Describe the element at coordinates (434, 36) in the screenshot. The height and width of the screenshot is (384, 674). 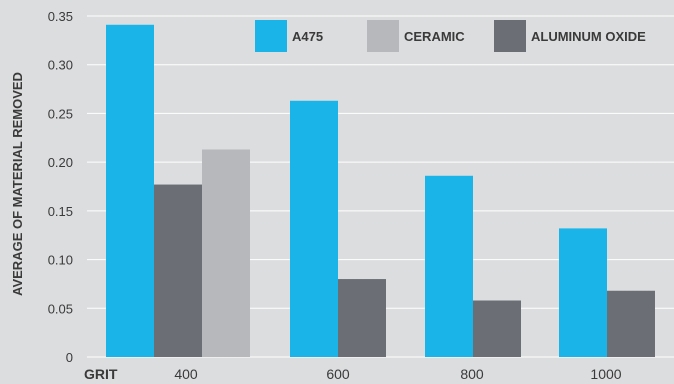
I see `legend-label: CERAMIC` at that location.